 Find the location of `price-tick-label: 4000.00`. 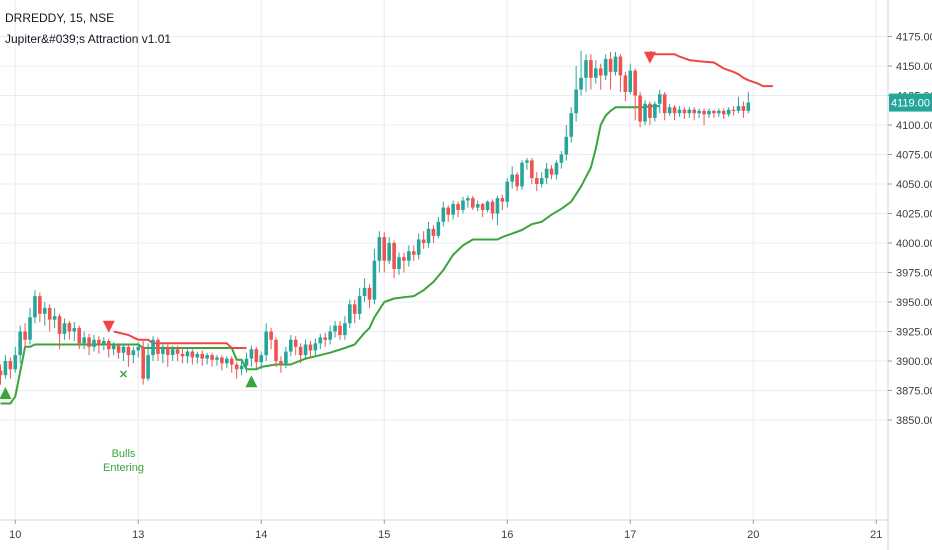

price-tick-label: 4000.00 is located at coordinates (914, 244).